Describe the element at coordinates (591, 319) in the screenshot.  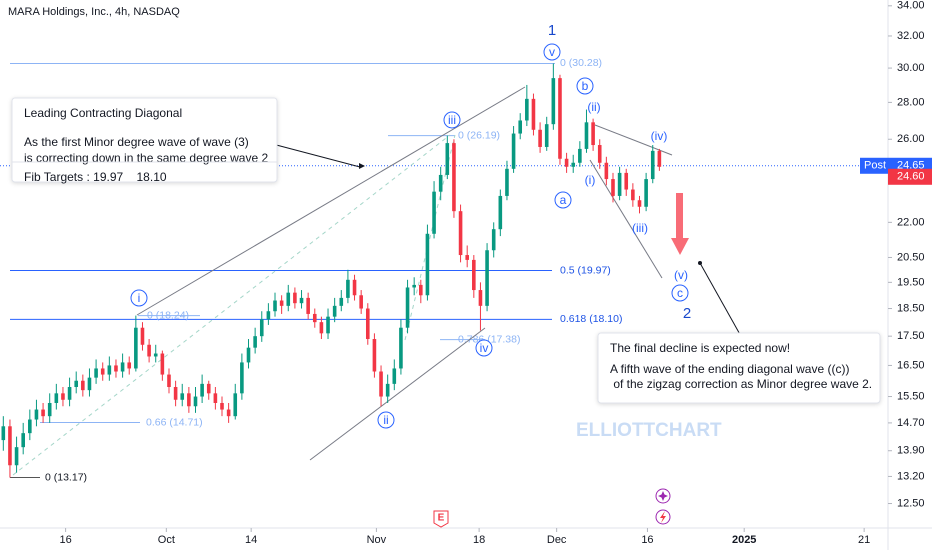
I see `fib-label: 0.618 (18.10)` at that location.